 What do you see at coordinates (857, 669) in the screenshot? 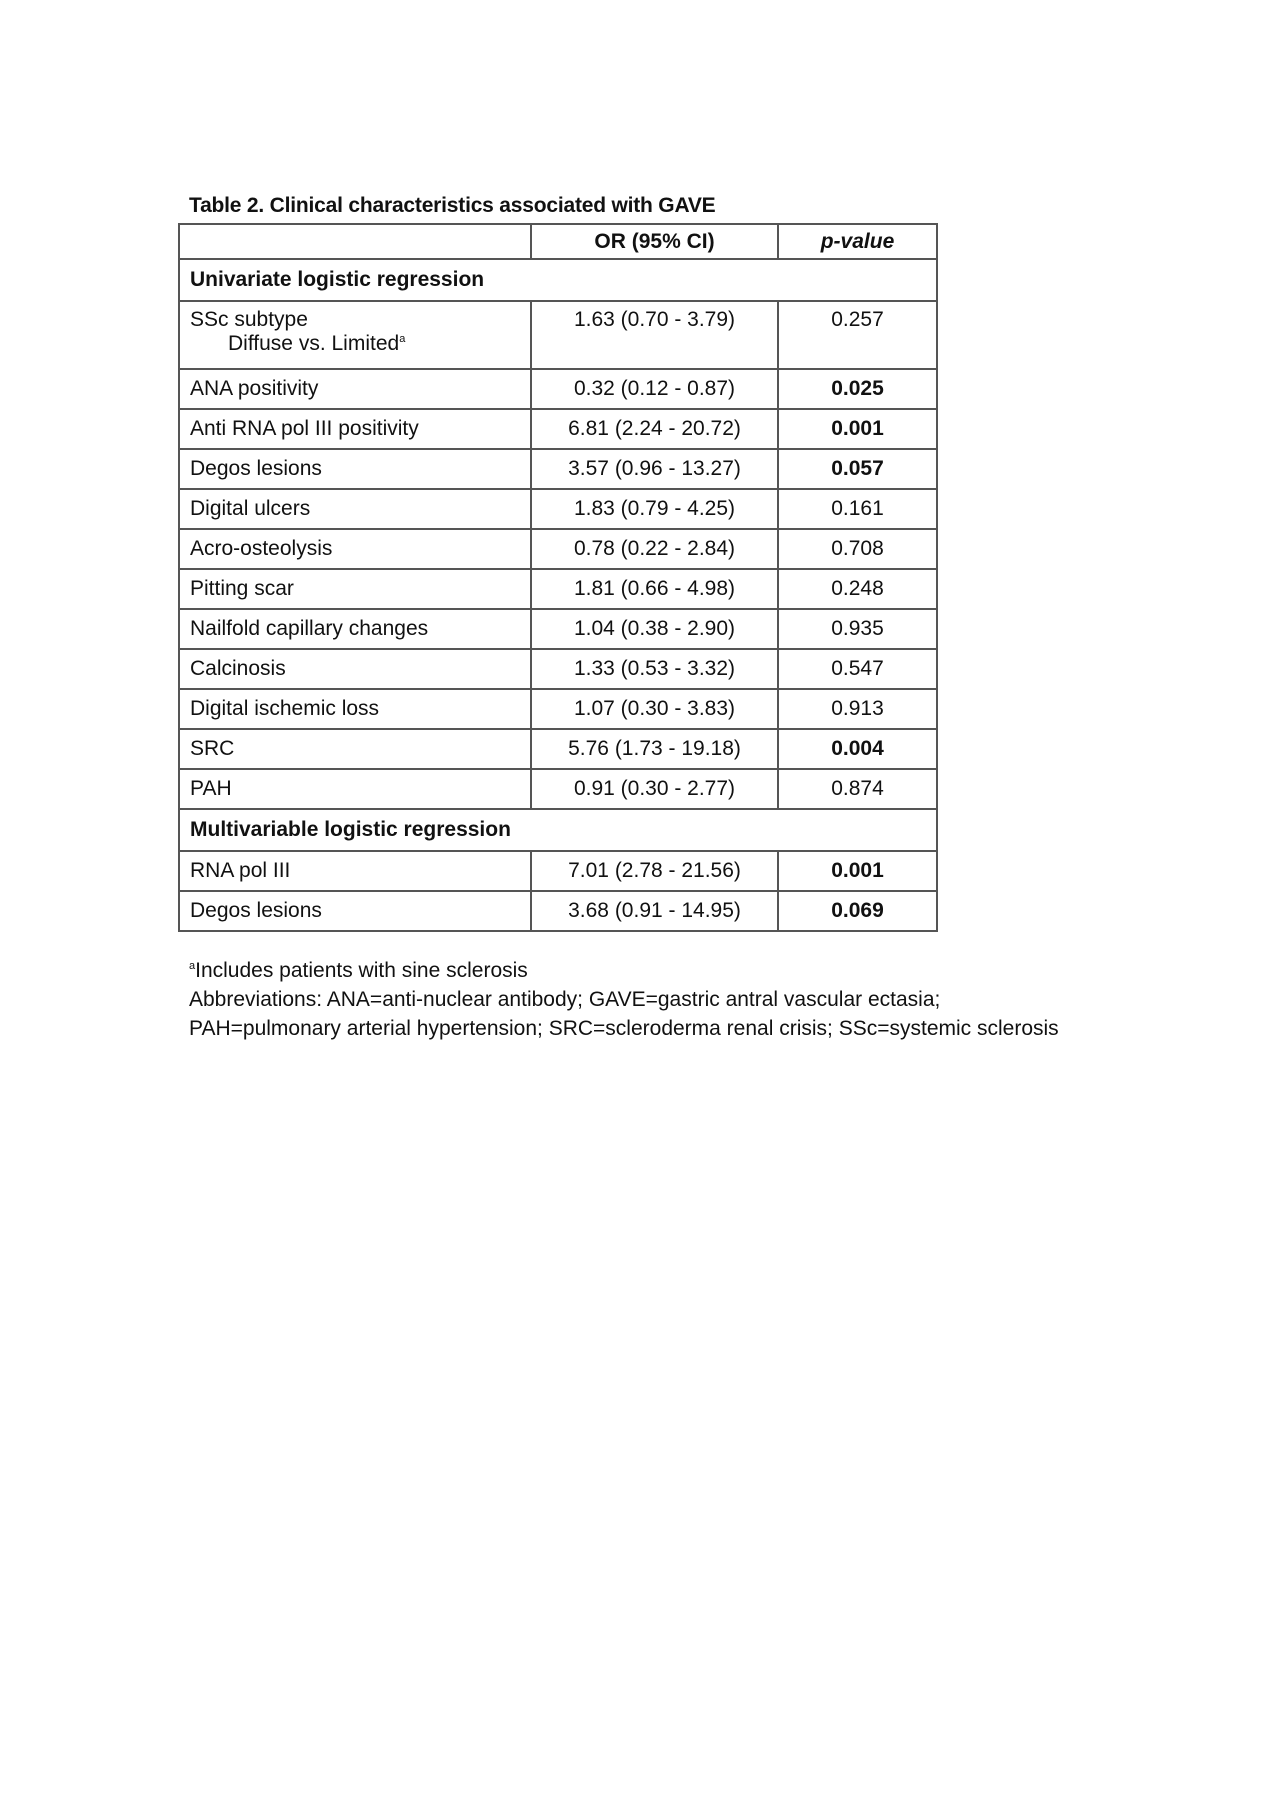
I see `cell-p: 0.547` at bounding box center [857, 669].